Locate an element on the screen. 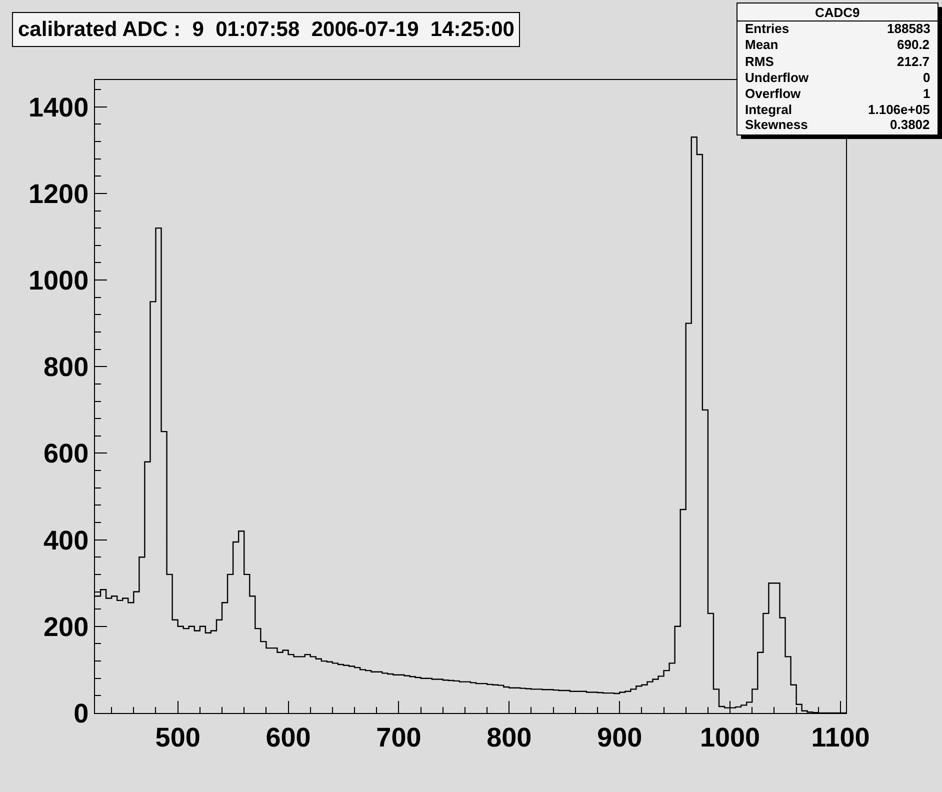 This screenshot has width=942, height=792. x-tick-label: 700 is located at coordinates (399, 737).